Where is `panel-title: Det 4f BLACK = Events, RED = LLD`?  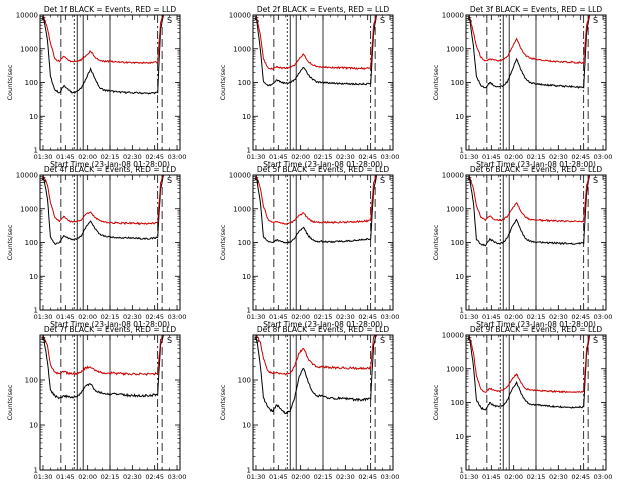
panel-title: Det 4f BLACK = Events, RED = LLD is located at coordinates (110, 169).